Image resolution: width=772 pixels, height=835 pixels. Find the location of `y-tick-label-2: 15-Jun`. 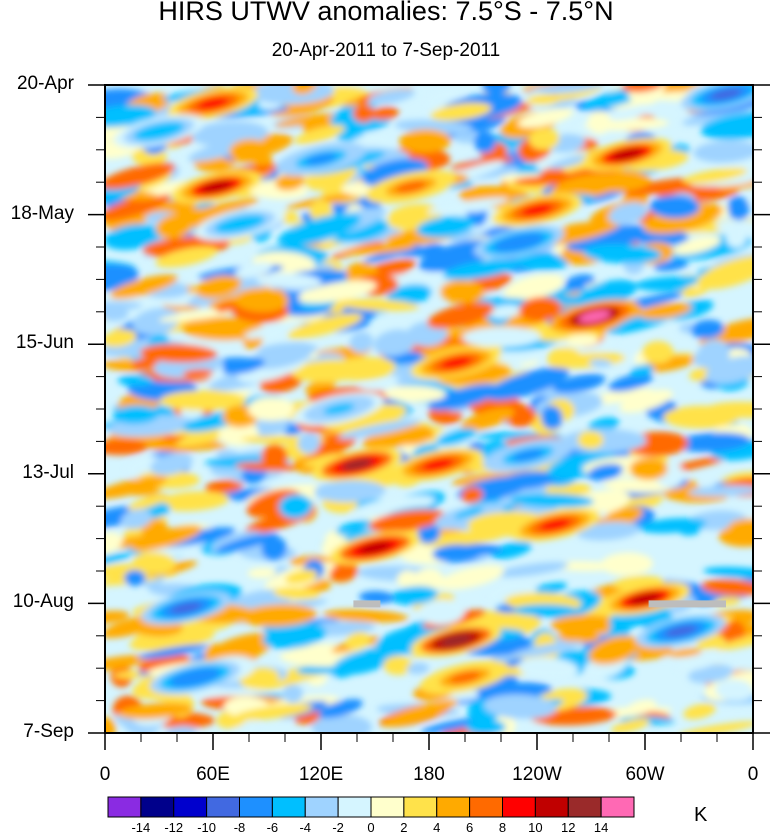

y-tick-label-2: 15-Jun is located at coordinates (44, 343).